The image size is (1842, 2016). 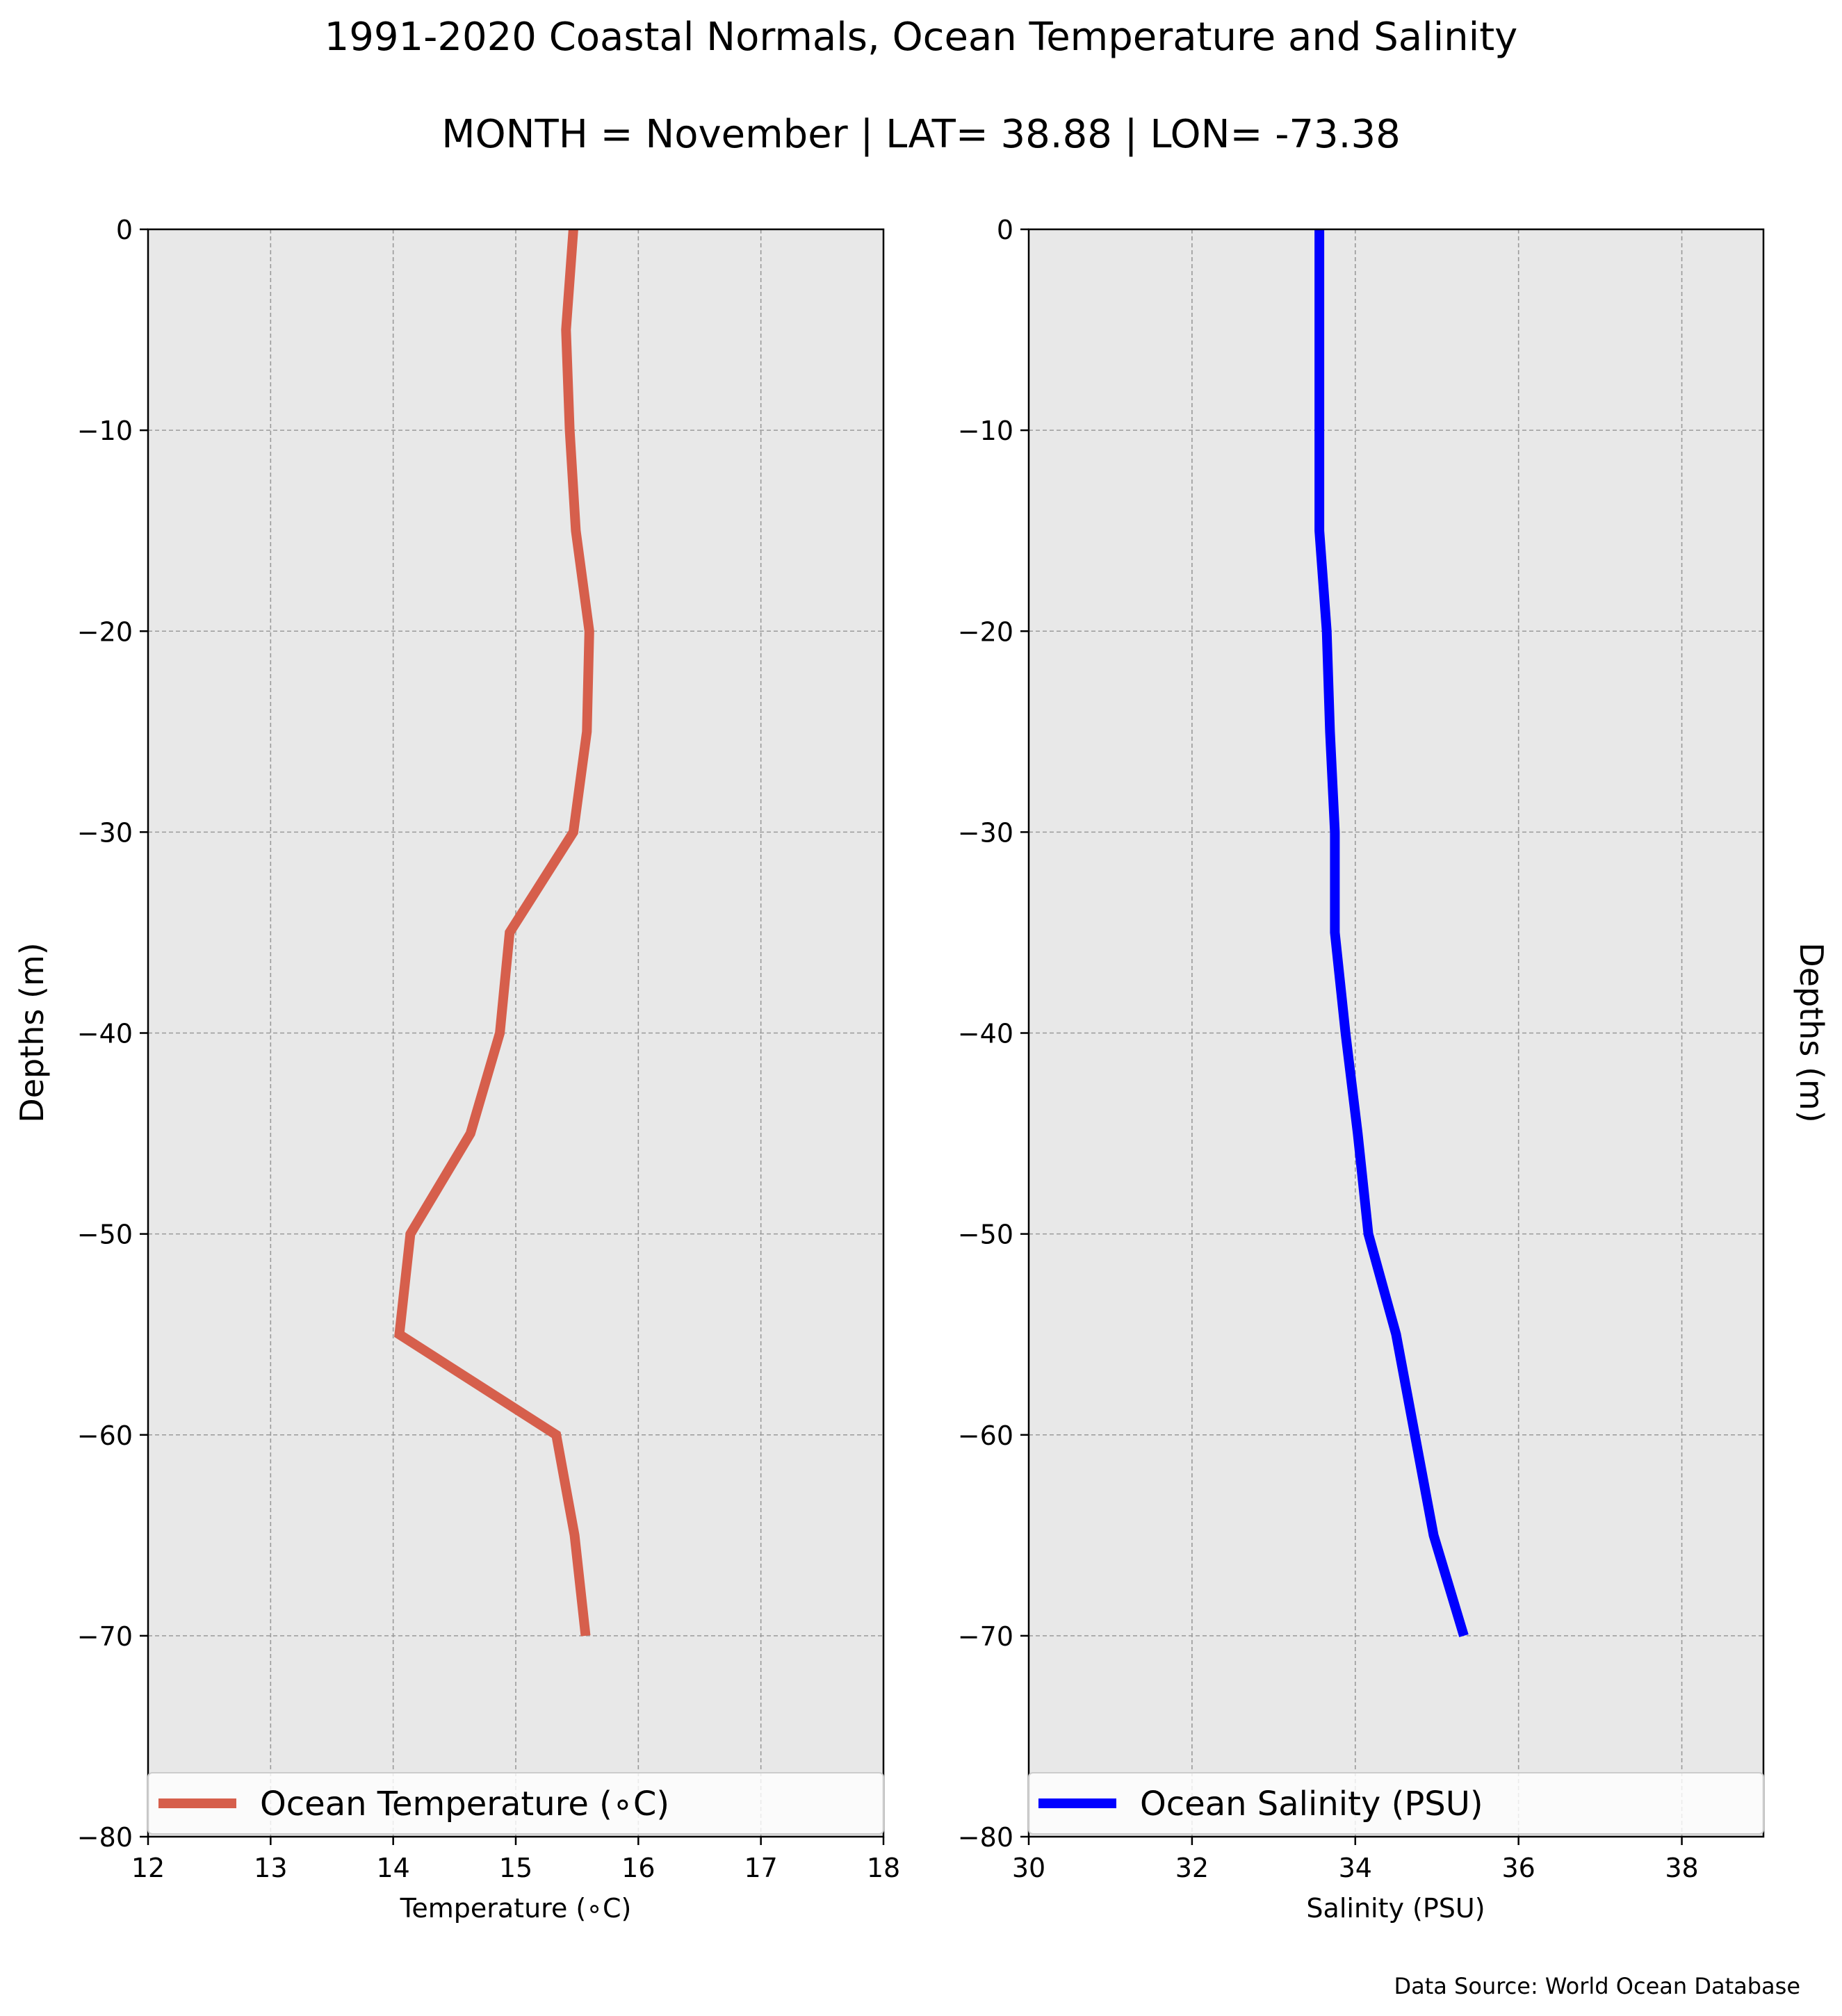 What do you see at coordinates (1192, 1868) in the screenshot?
I see `salinity-x-tick-label: 32` at bounding box center [1192, 1868].